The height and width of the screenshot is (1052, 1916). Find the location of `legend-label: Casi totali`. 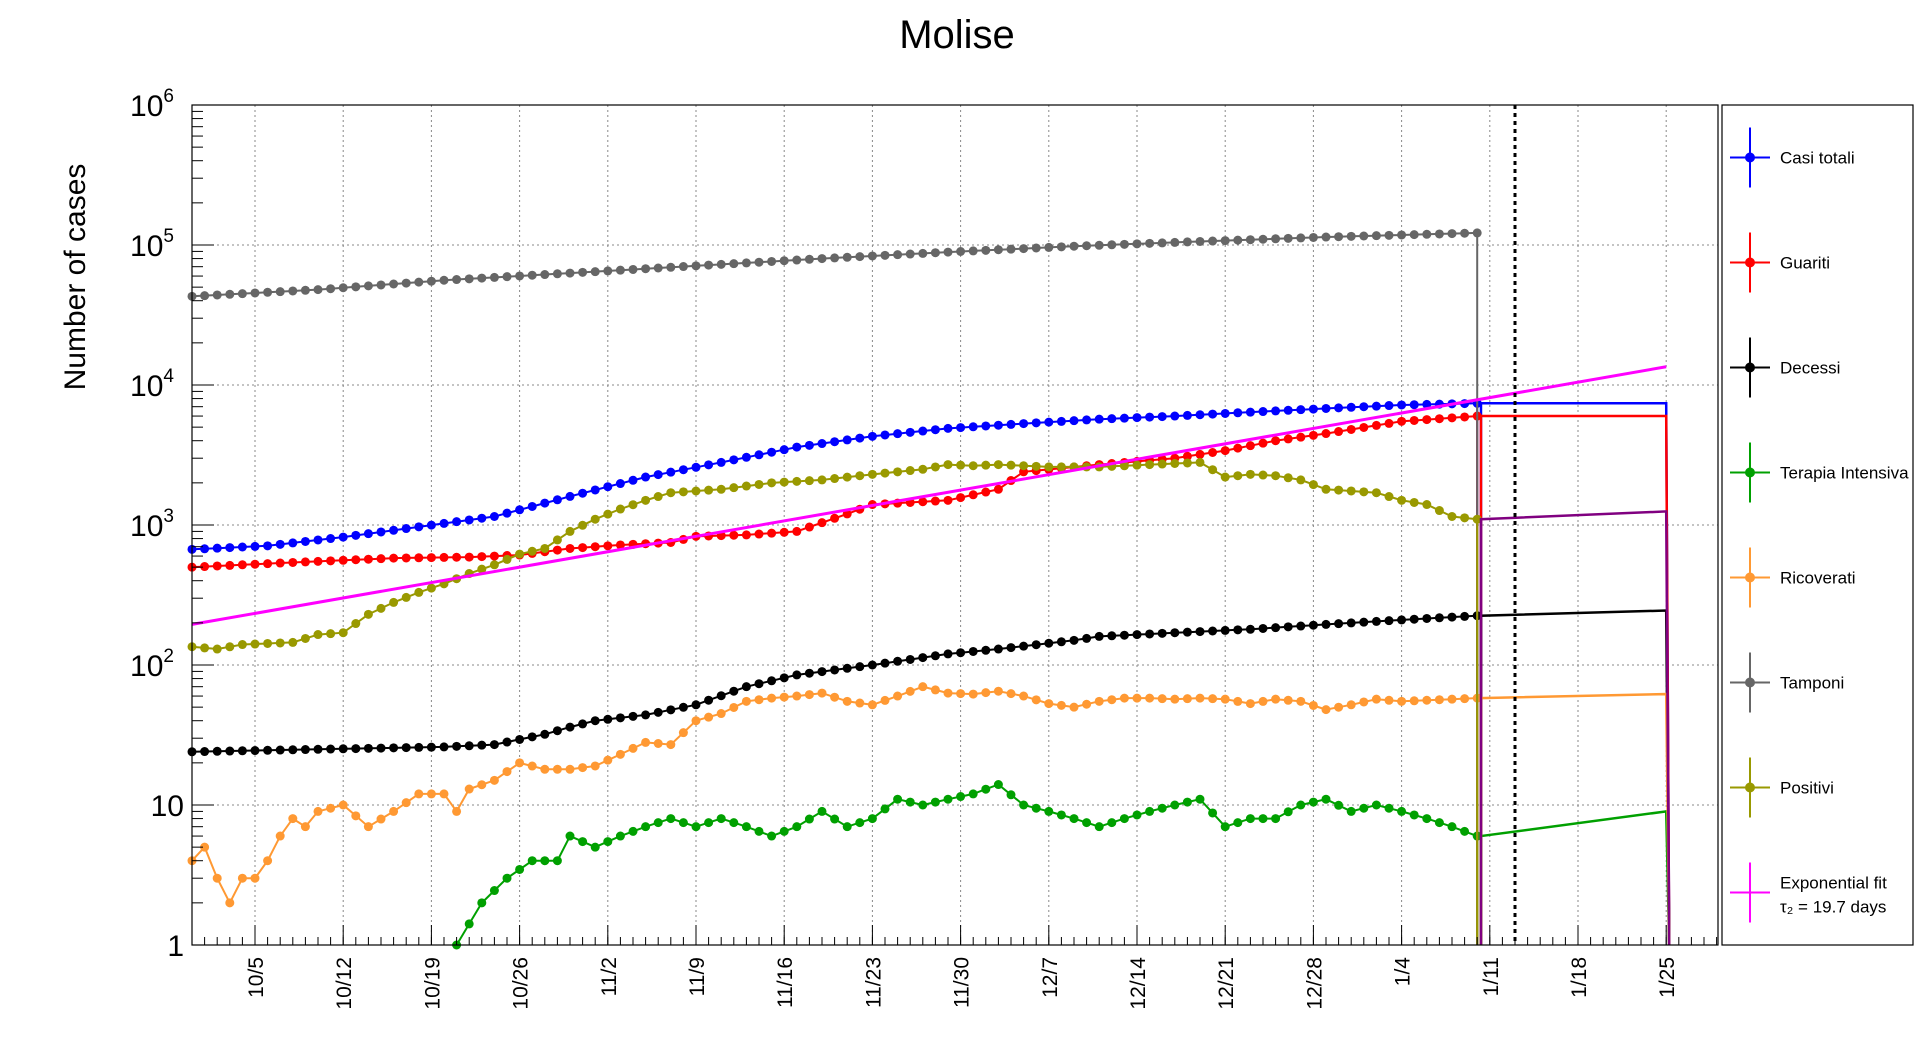

legend-label: Casi totali is located at coordinates (1817, 158).